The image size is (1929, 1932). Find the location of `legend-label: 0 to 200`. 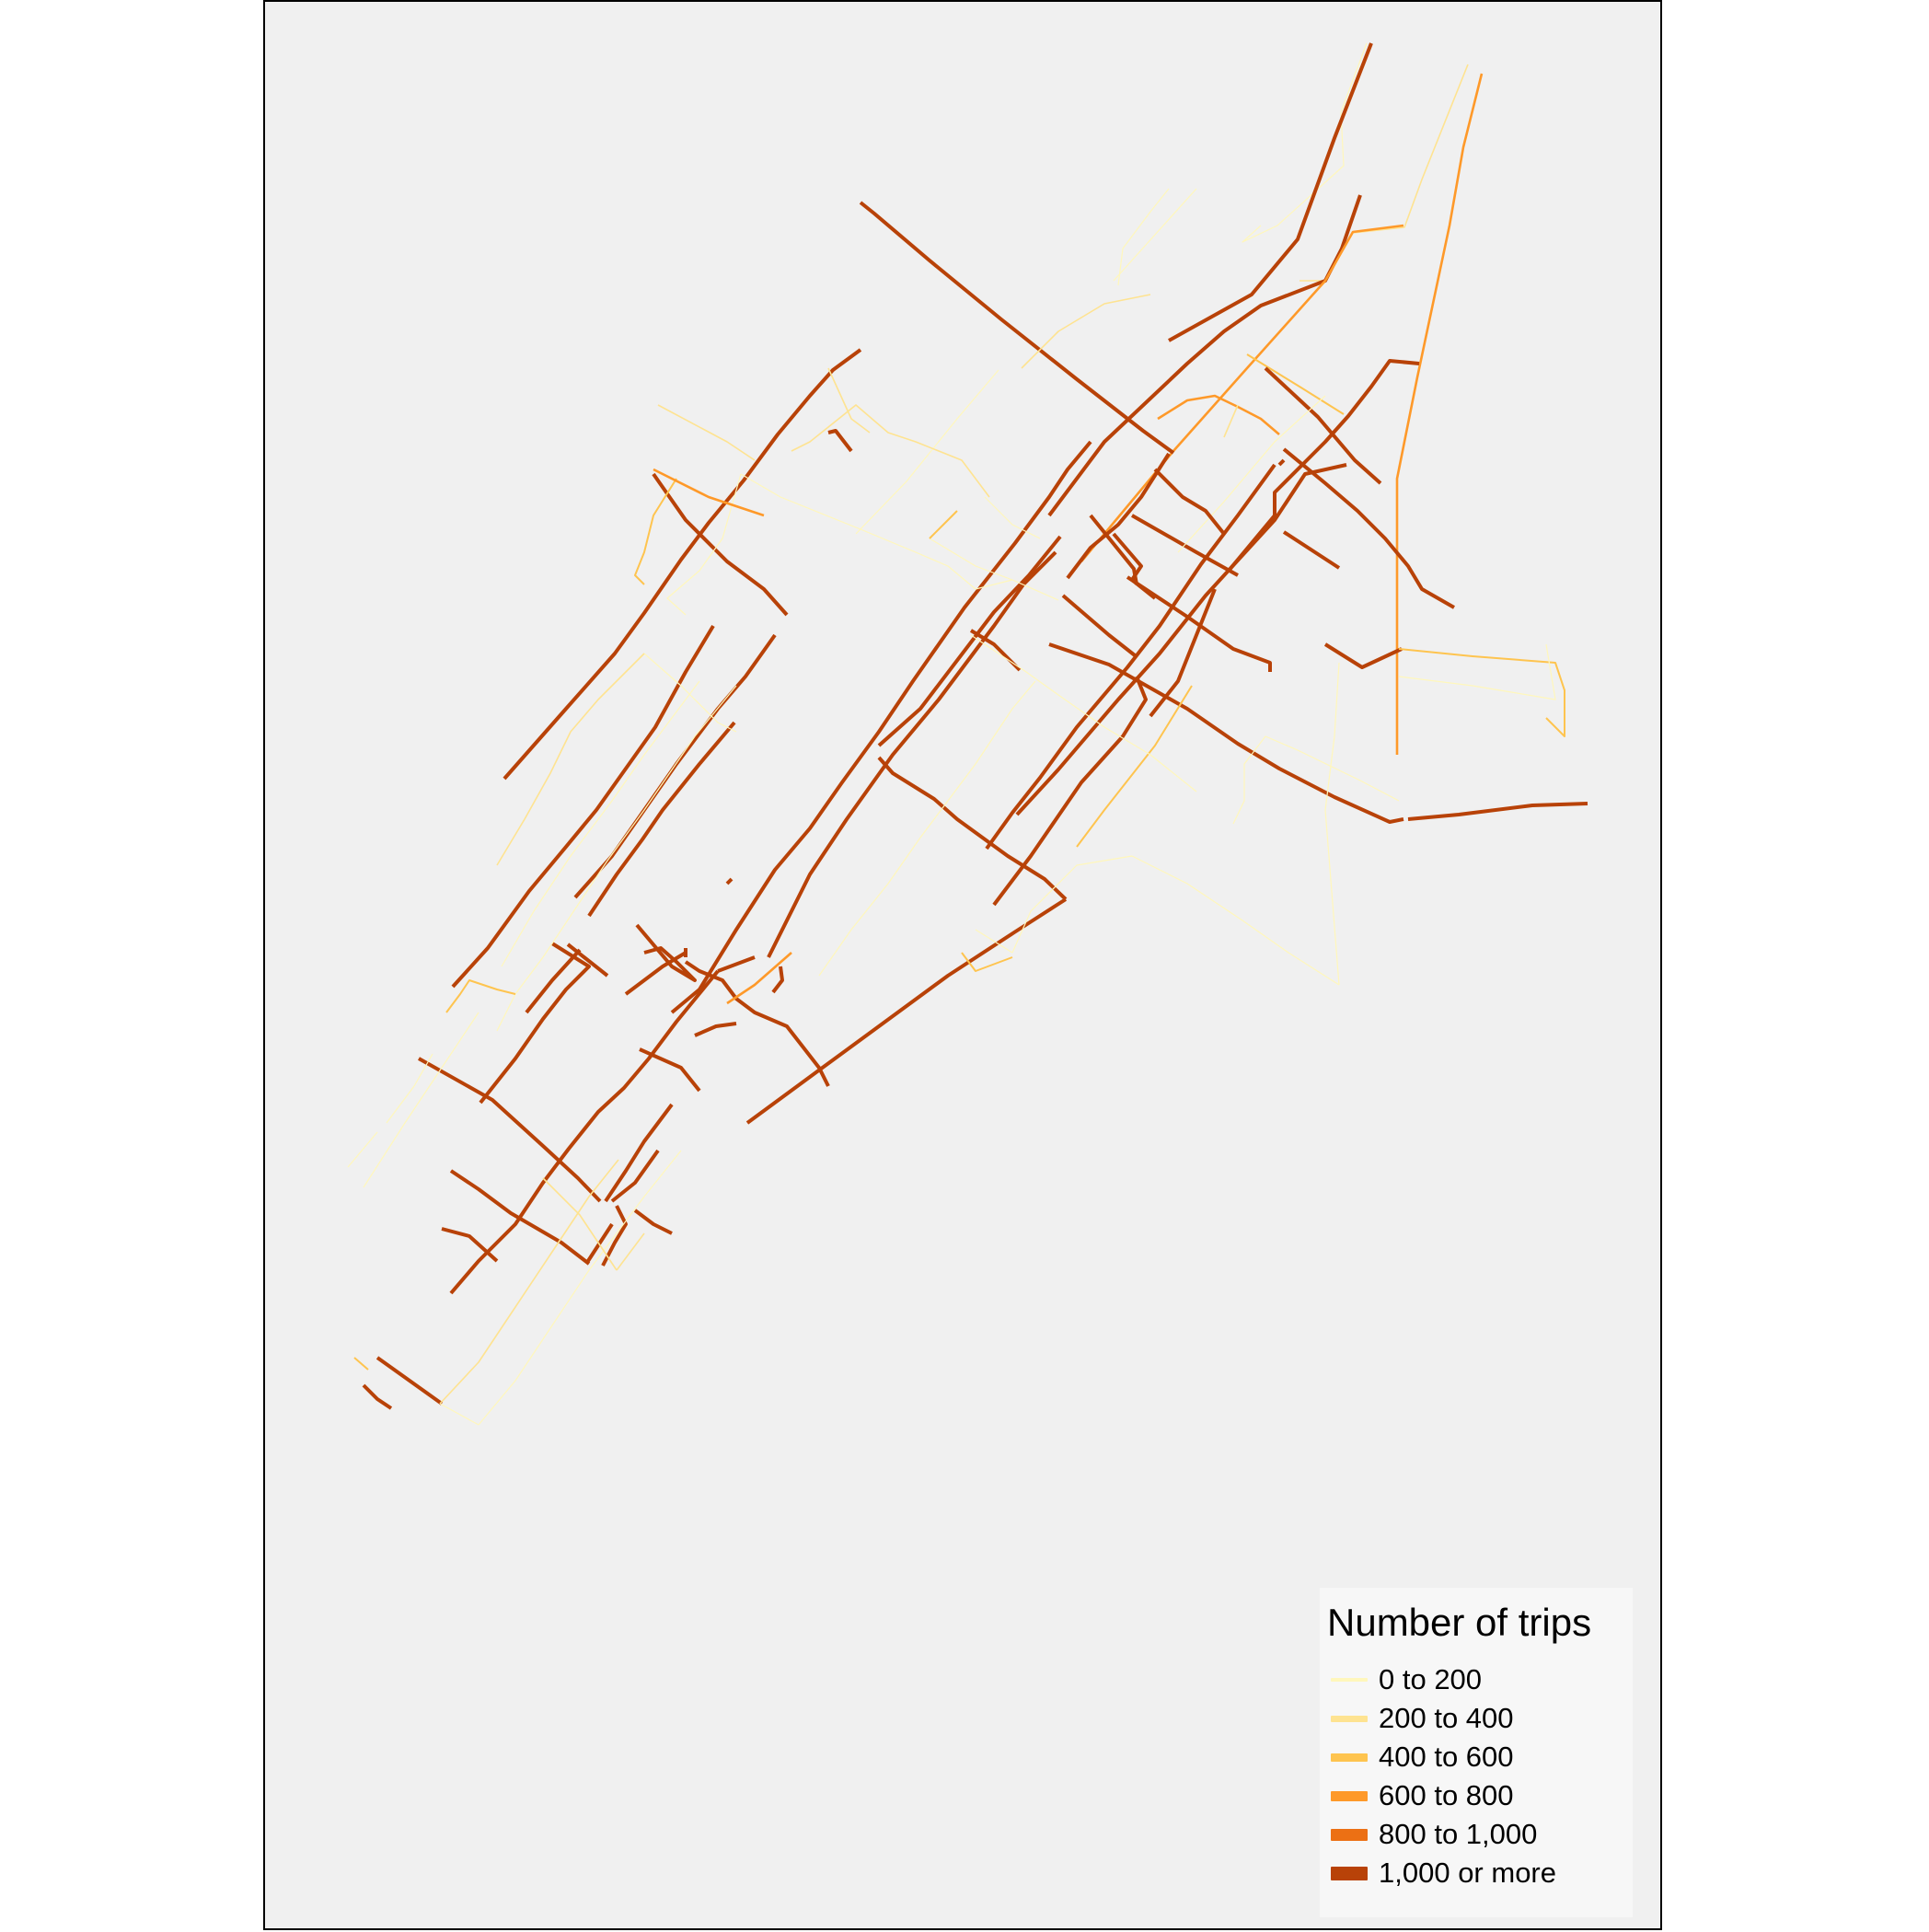

legend-label: 0 to 200 is located at coordinates (1431, 1679).